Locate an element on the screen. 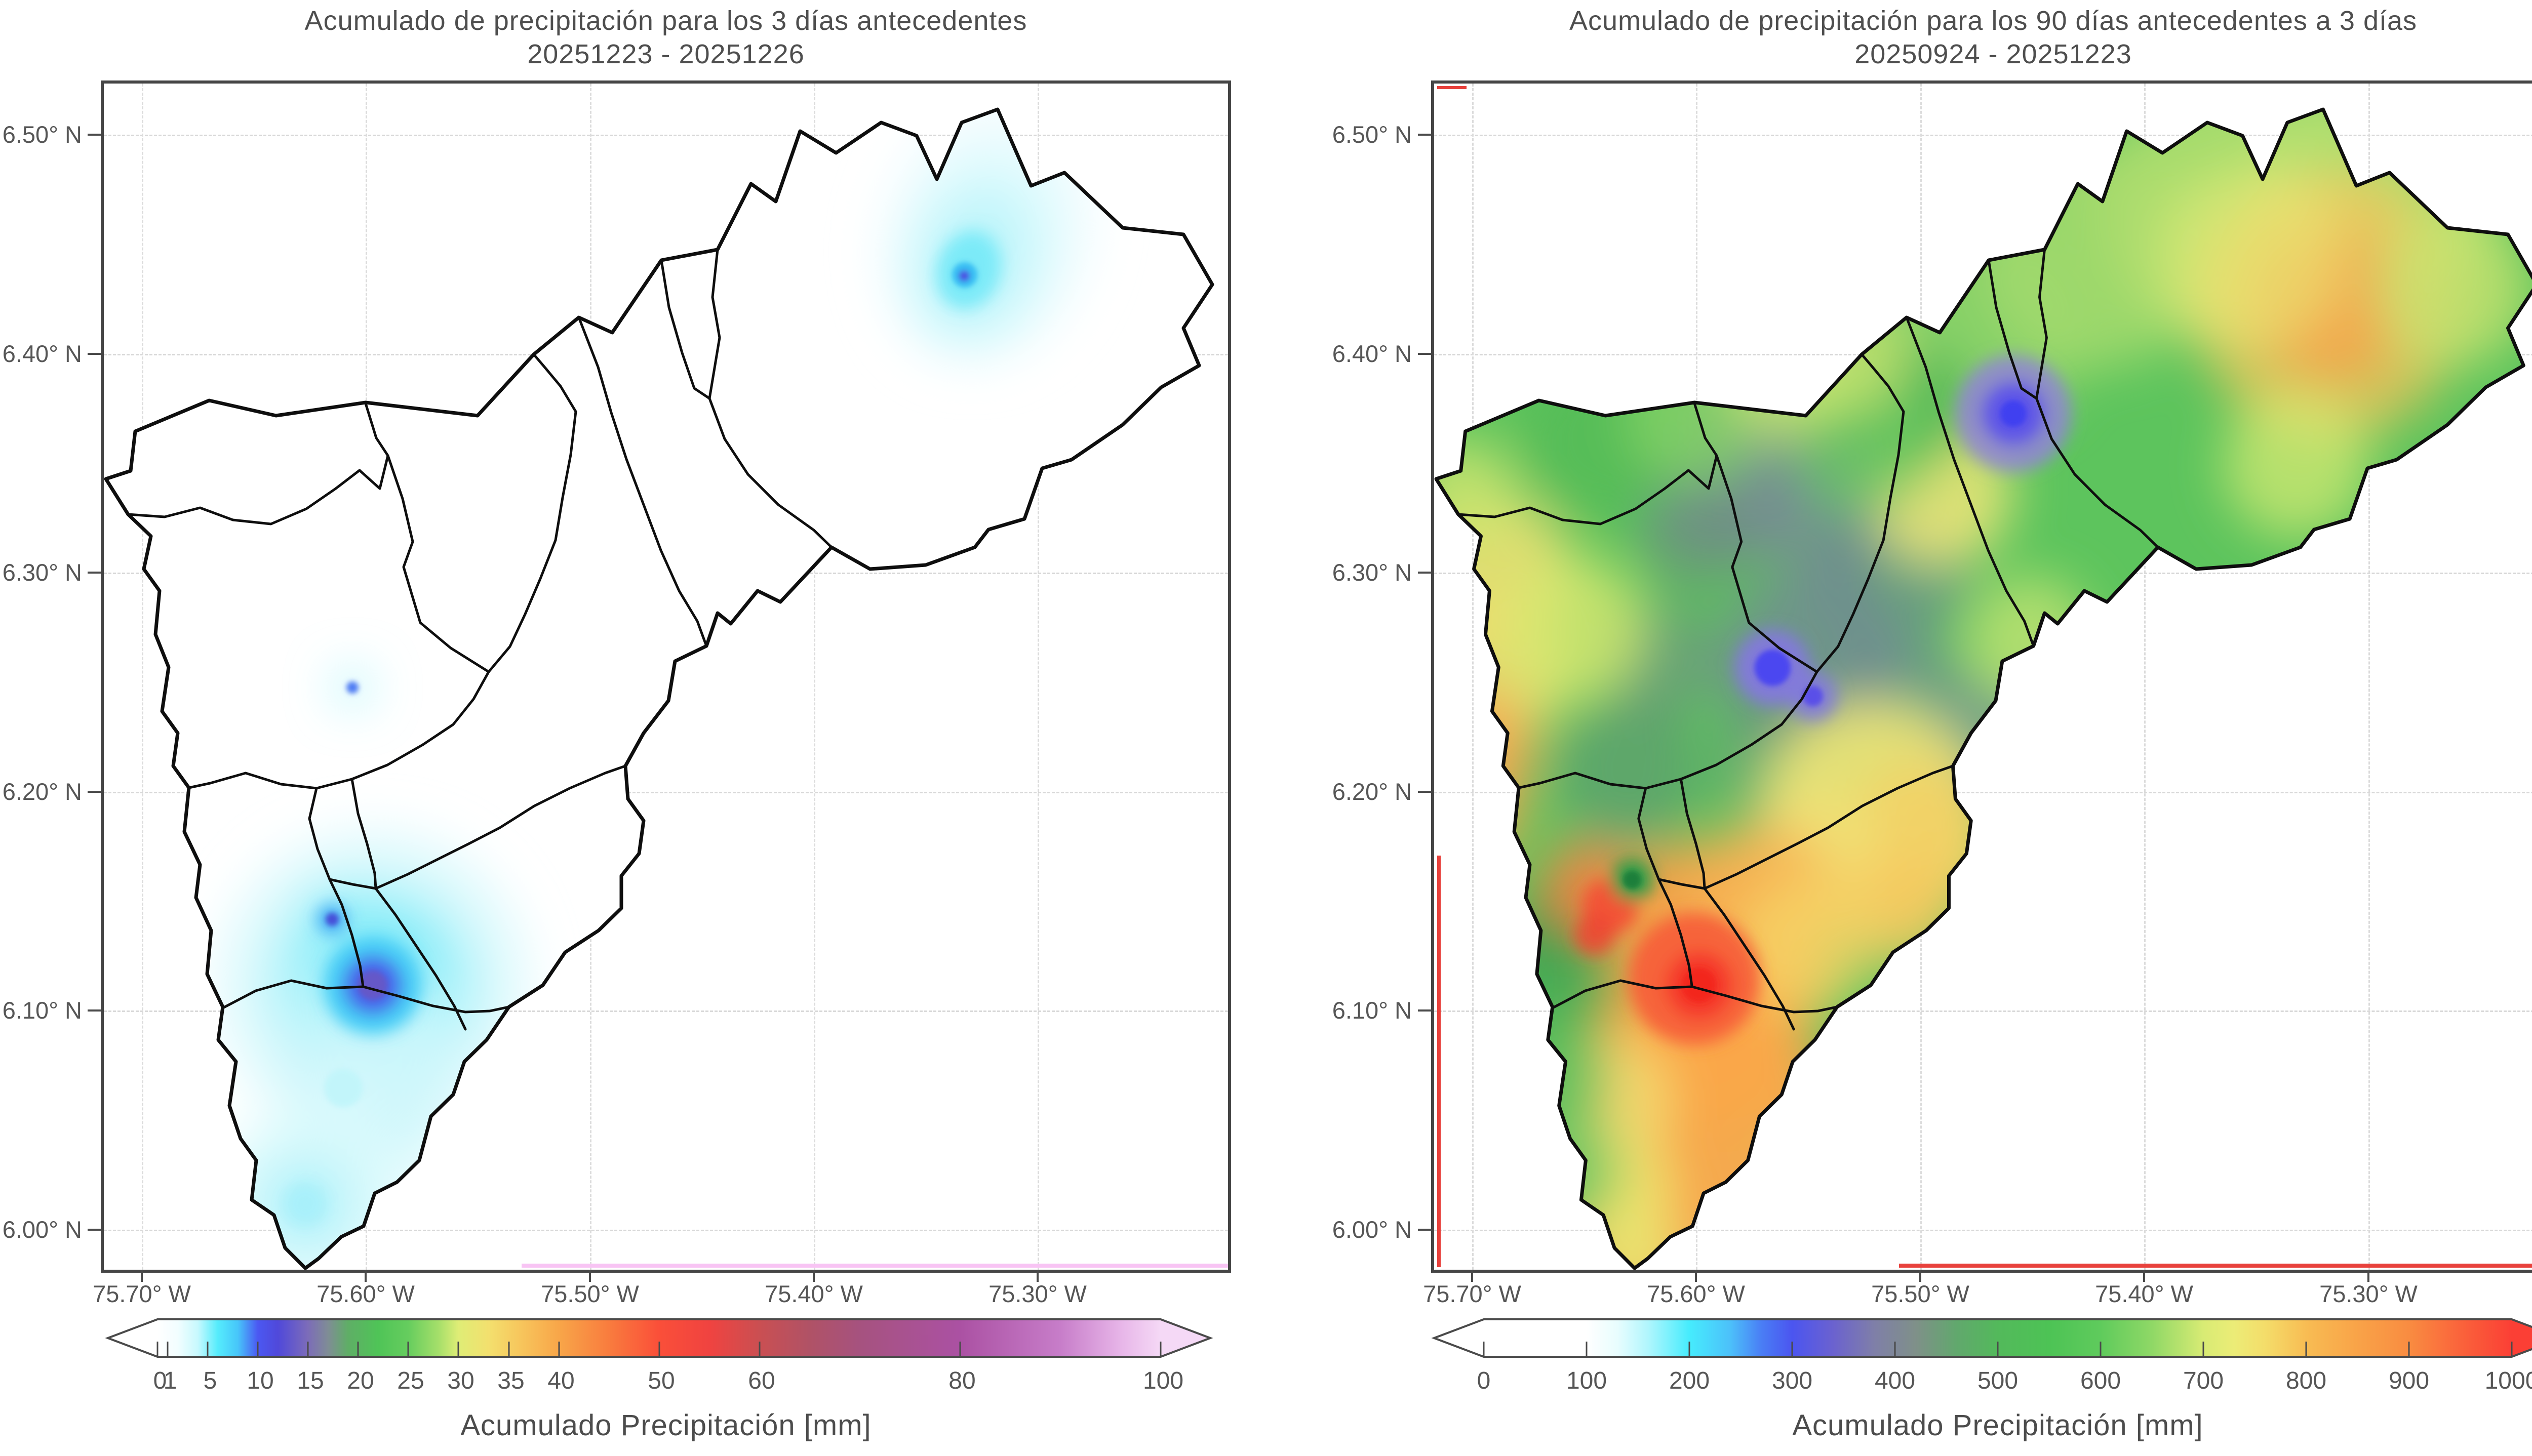 Image resolution: width=2532 pixels, height=1456 pixels. colorbar-3-day is located at coordinates (659, 1338).